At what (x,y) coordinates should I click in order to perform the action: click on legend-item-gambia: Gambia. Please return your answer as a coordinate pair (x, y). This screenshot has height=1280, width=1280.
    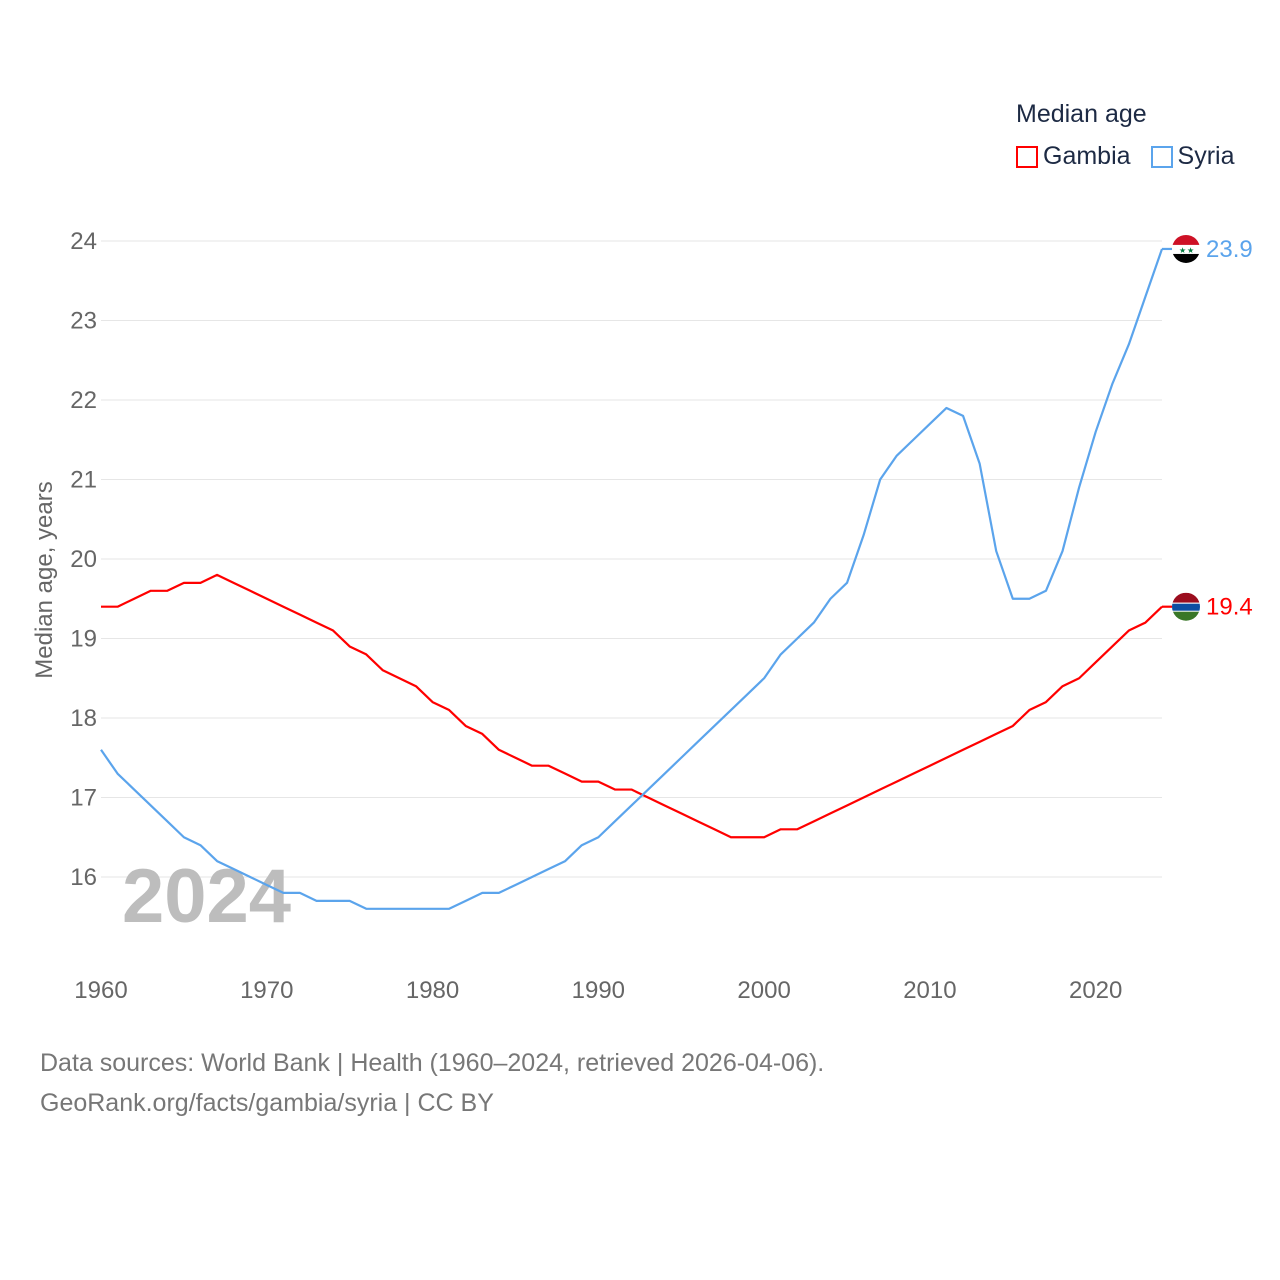
    Looking at the image, I should click on (1073, 156).